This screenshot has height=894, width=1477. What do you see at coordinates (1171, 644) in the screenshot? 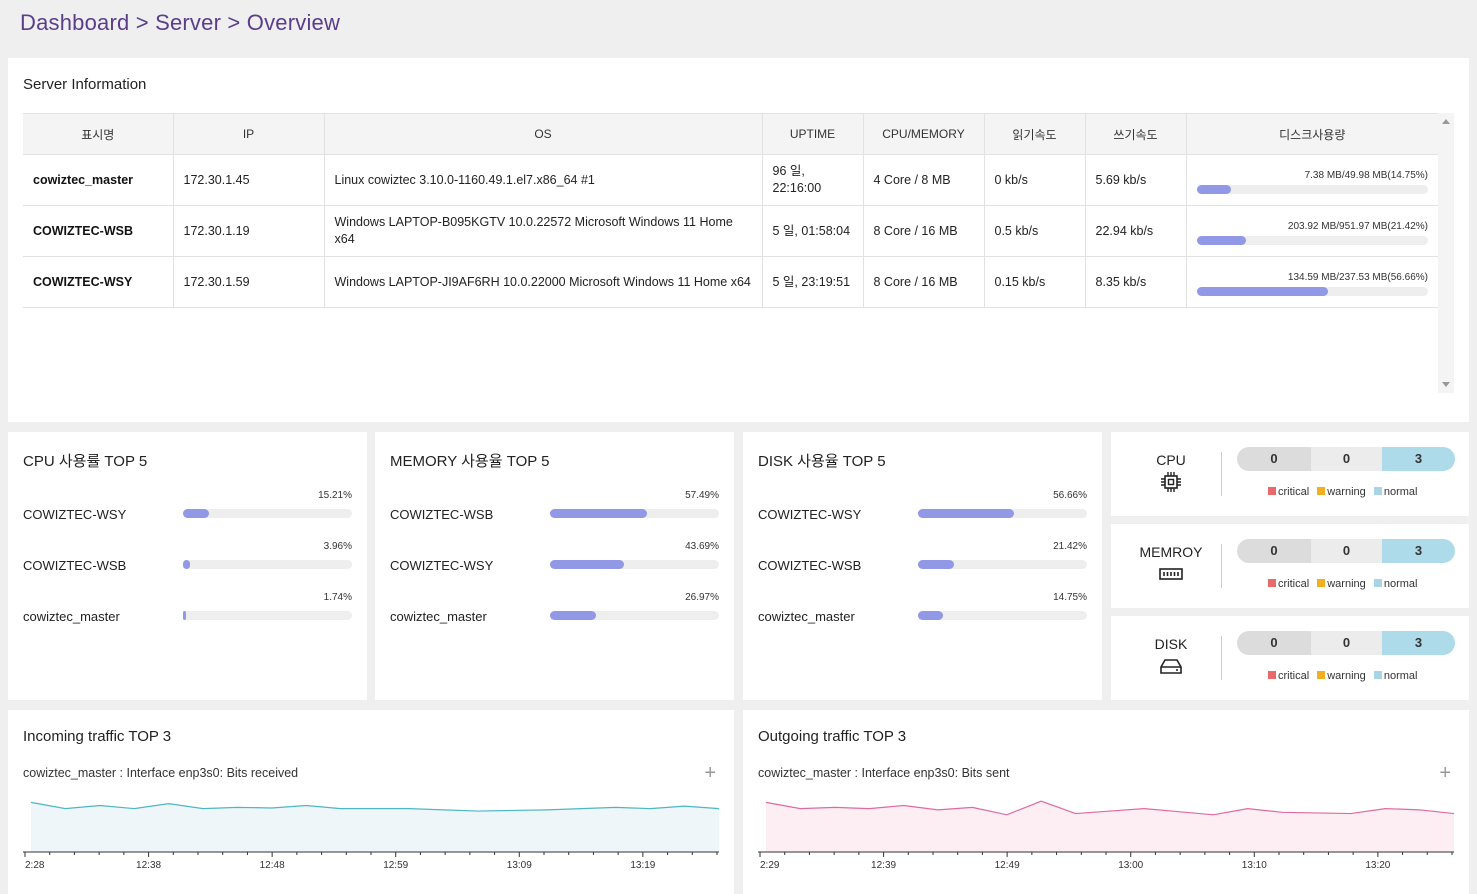
I see `status-label: DISK` at bounding box center [1171, 644].